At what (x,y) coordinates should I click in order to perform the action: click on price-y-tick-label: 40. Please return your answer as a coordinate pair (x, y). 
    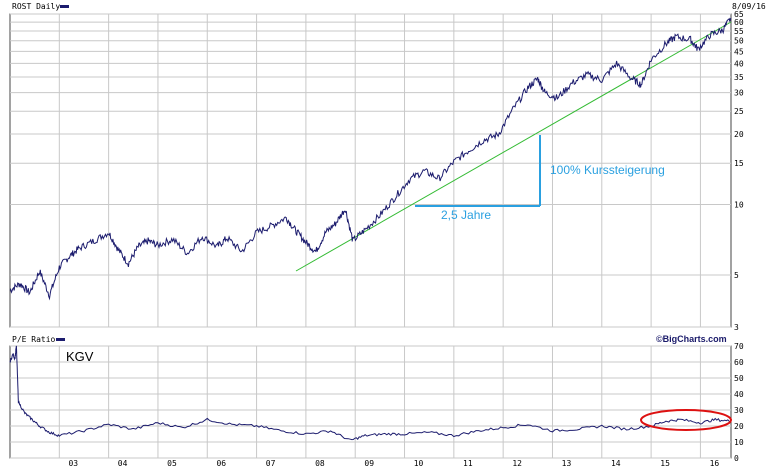
    Looking at the image, I should click on (739, 63).